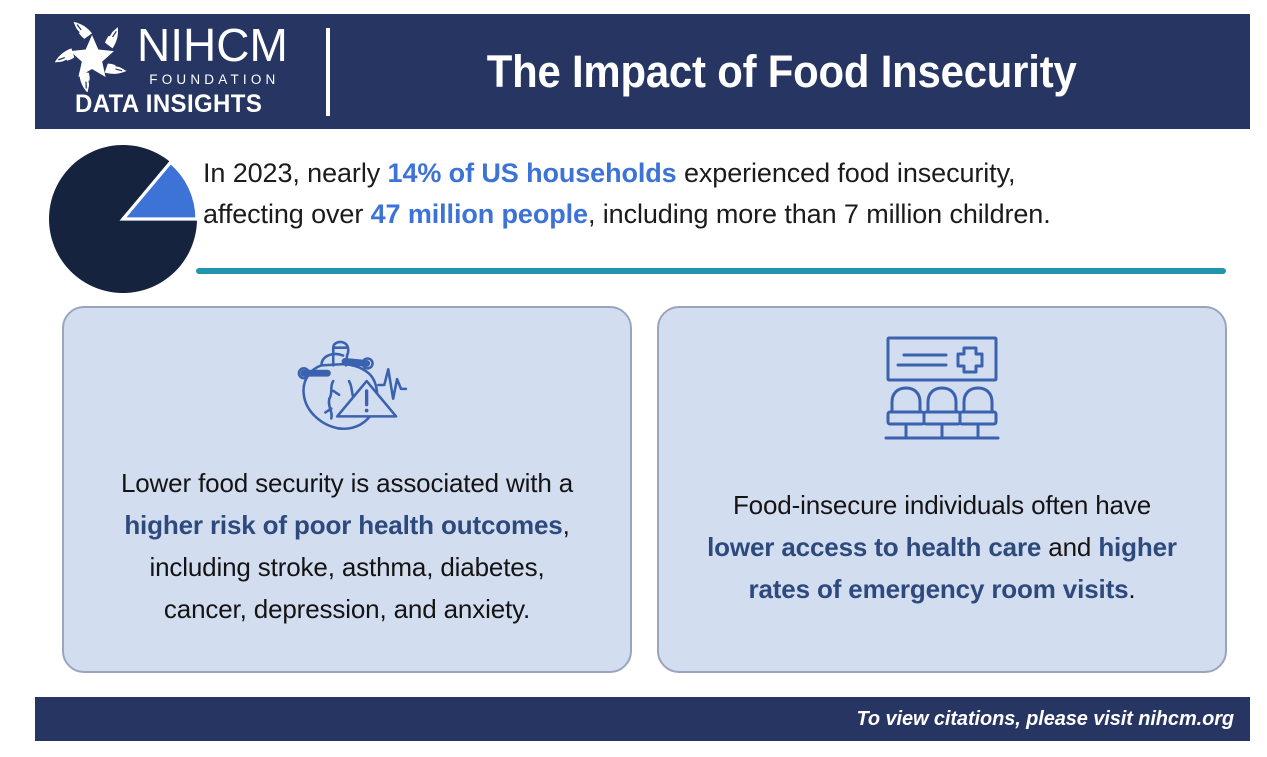 The height and width of the screenshot is (757, 1267). What do you see at coordinates (295, 173) in the screenshot?
I see `intro-line1-prefix: In 2023, nearly` at bounding box center [295, 173].